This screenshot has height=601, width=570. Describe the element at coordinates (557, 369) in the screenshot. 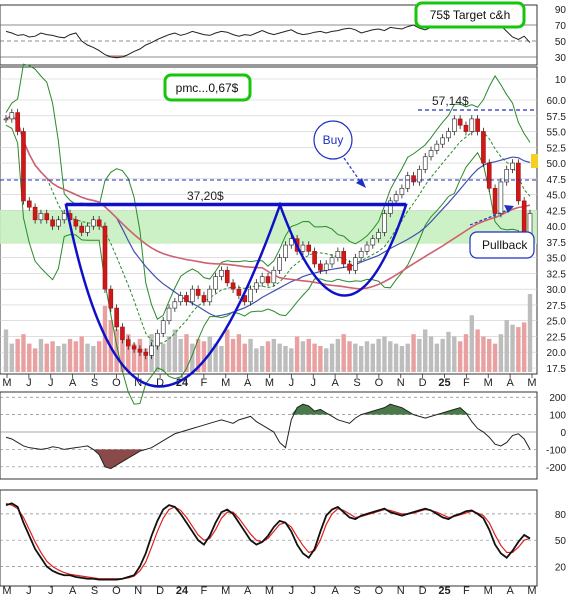

I see `price-tick-label: 17.5` at that location.